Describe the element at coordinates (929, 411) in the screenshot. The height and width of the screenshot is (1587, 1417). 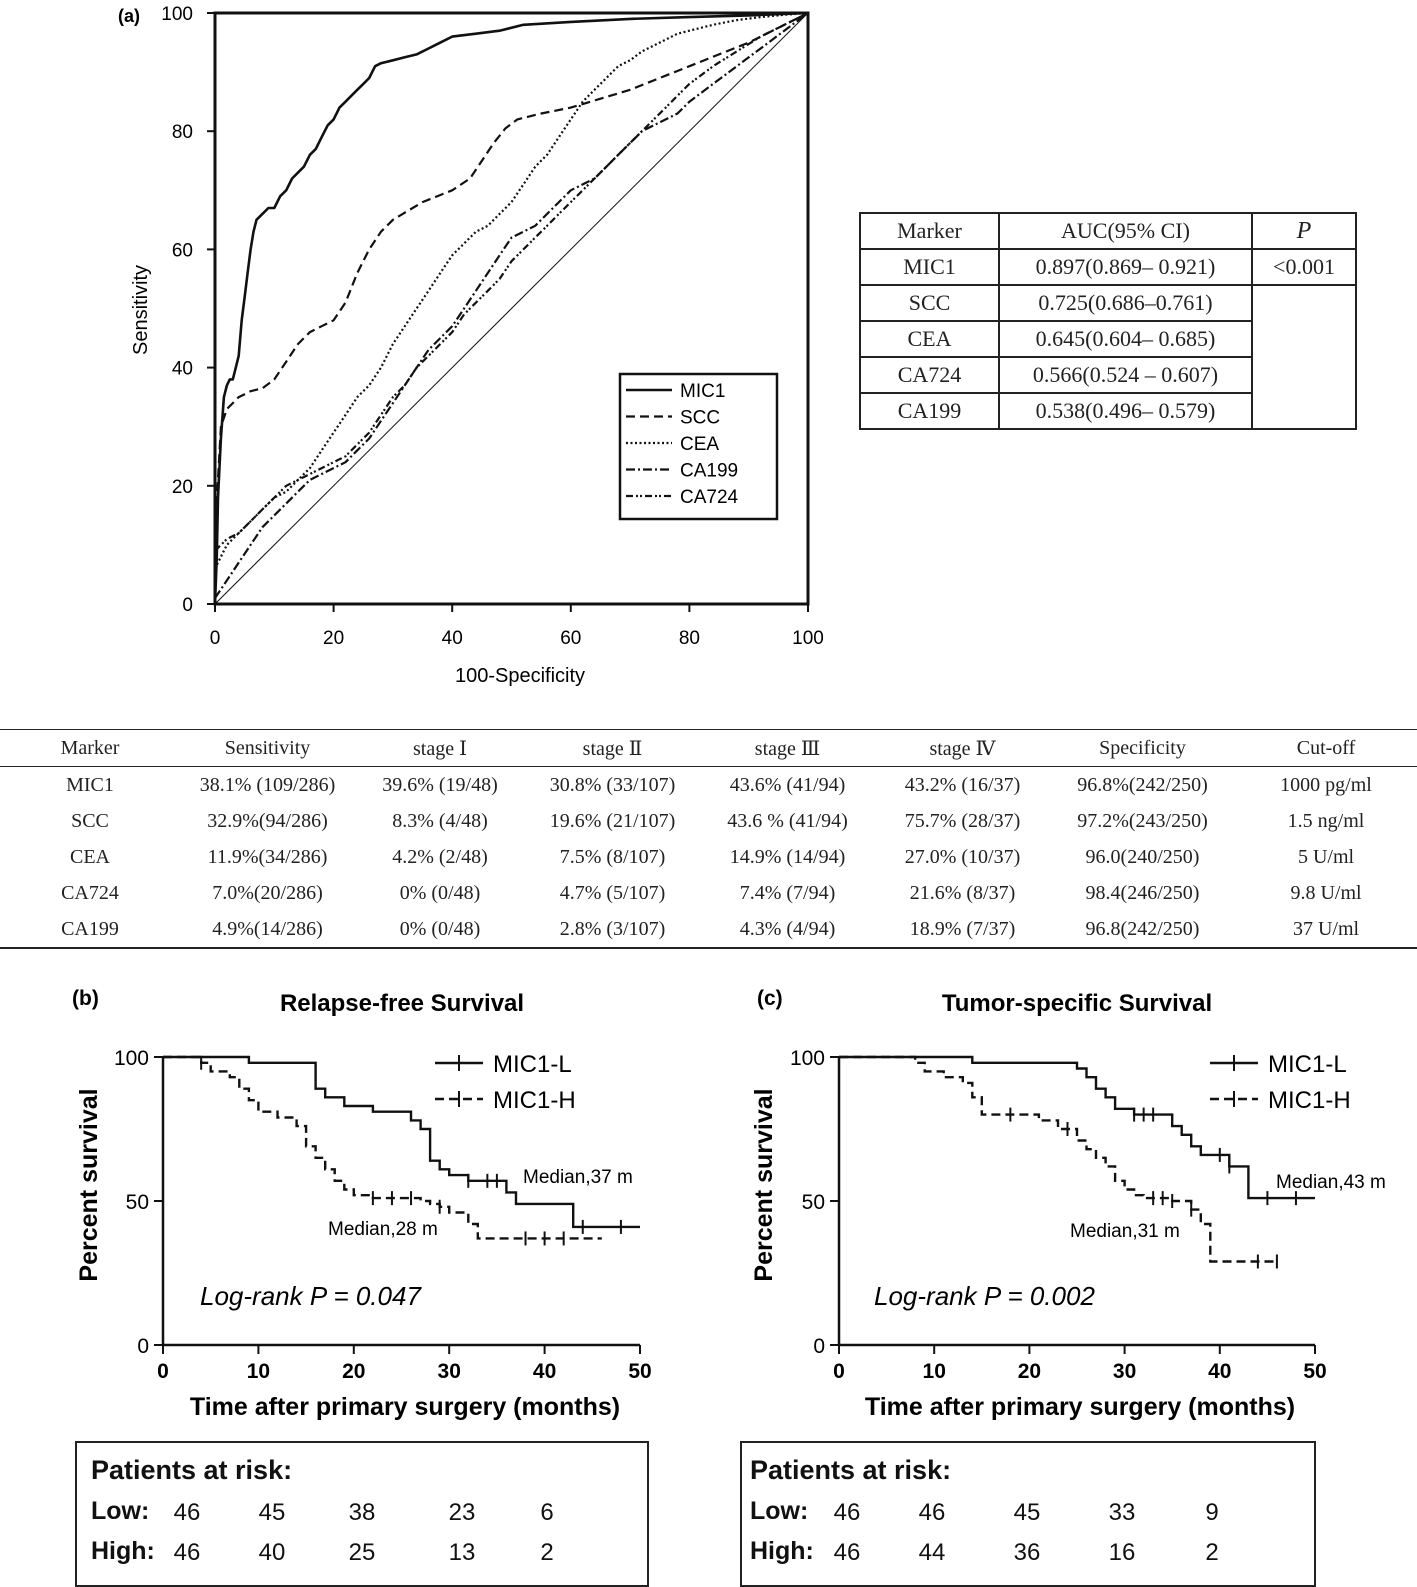
I see `auc-cell-marker: CA199` at that location.